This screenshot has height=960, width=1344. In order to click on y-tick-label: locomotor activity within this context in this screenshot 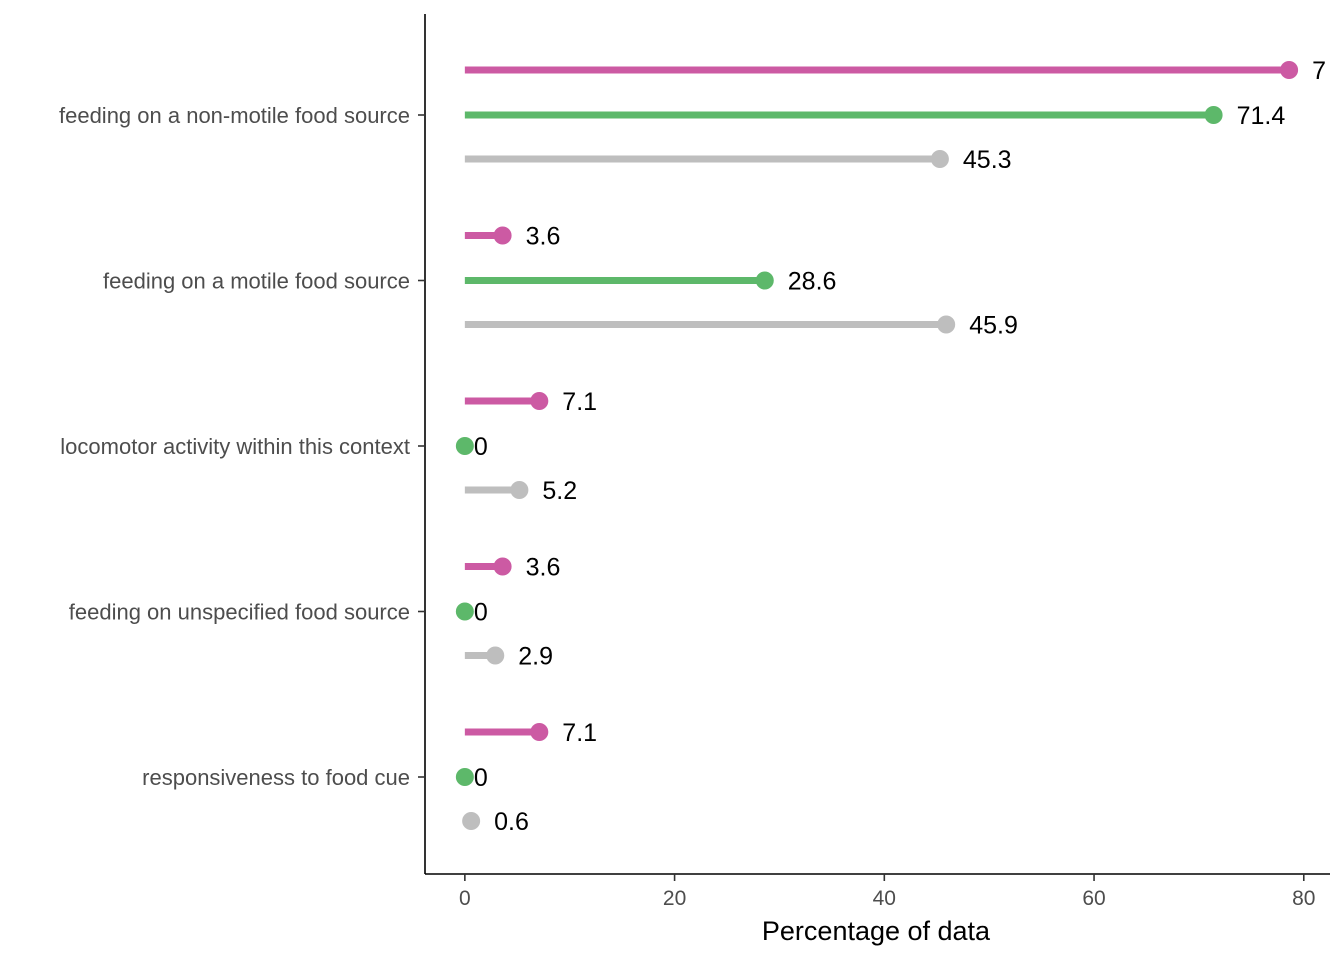, I will do `click(235, 446)`.